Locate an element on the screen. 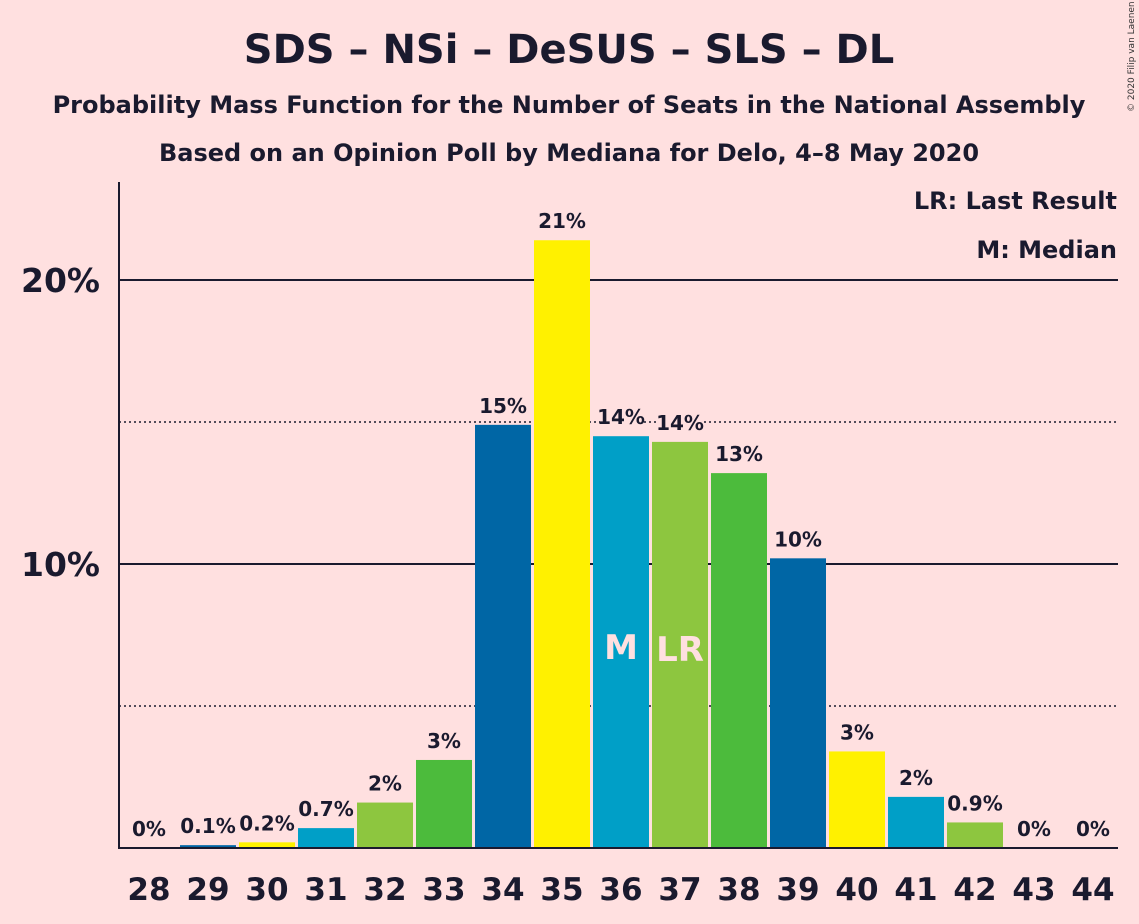 The width and height of the screenshot is (1139, 924). x-tick-label: 29 is located at coordinates (207, 890).